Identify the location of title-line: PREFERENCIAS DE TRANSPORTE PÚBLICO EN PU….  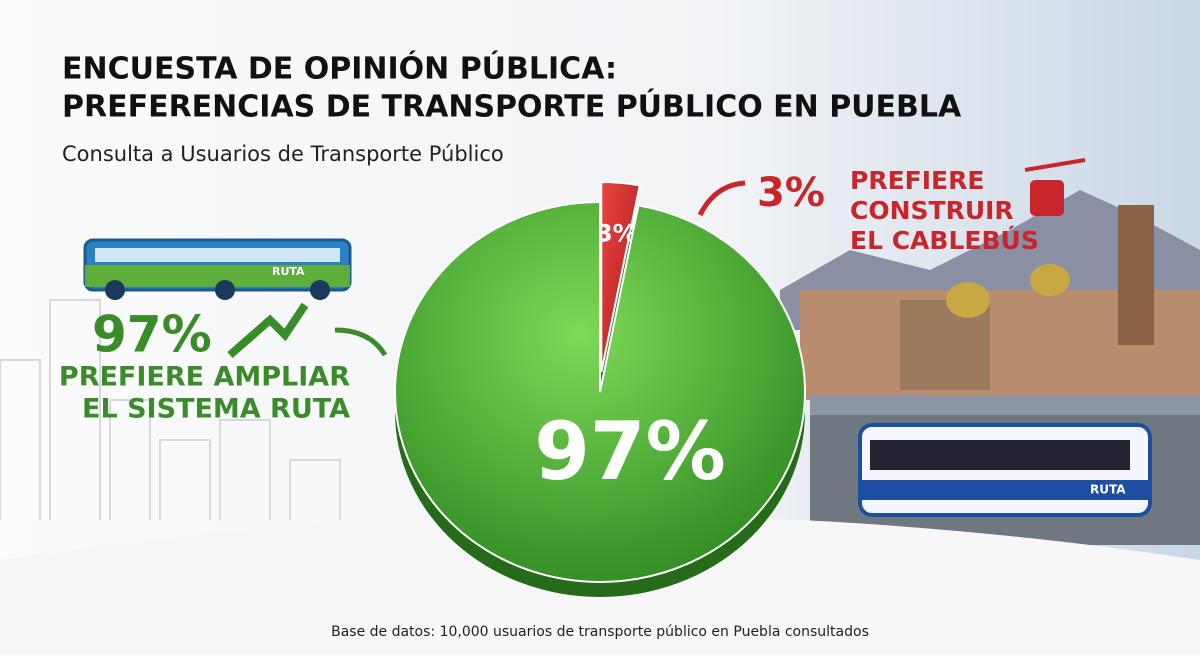
(512, 106).